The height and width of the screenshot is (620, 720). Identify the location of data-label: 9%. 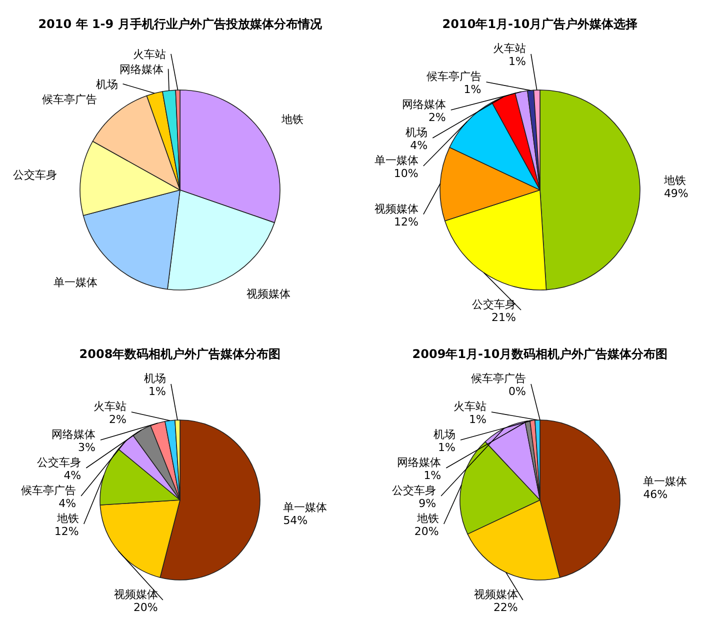
(427, 503).